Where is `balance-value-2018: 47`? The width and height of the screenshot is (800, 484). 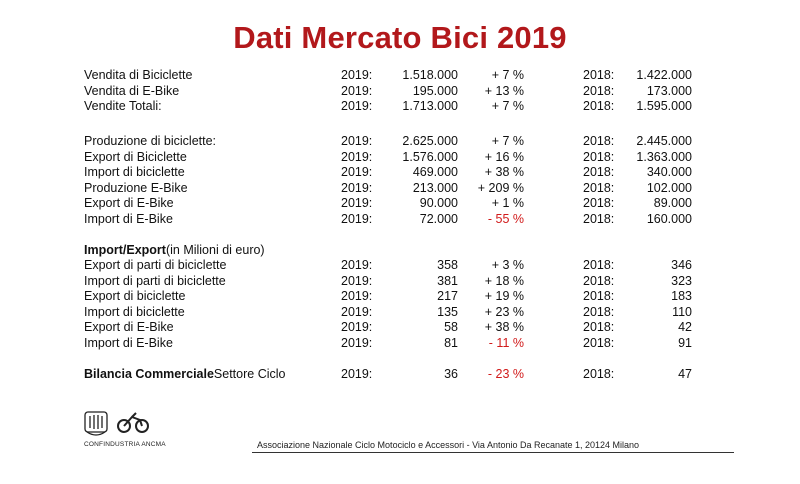
balance-value-2018: 47 is located at coordinates (685, 374).